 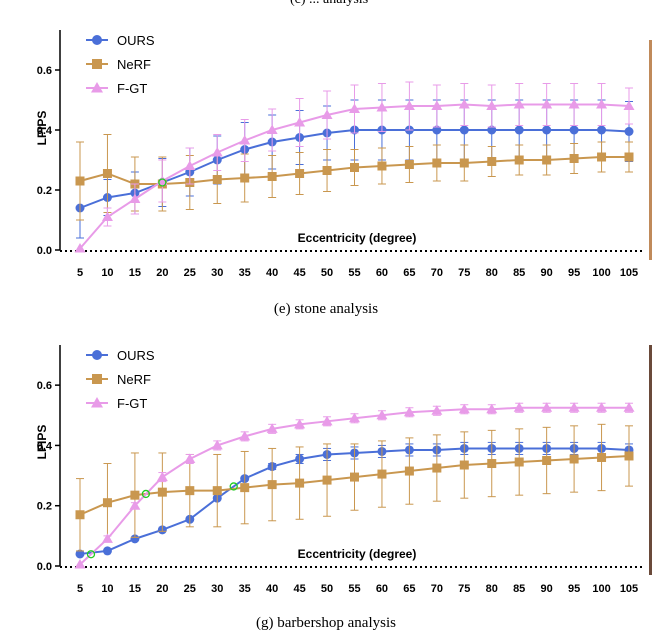 What do you see at coordinates (44, 567) in the screenshot?
I see `y-tick-label: 0.0` at bounding box center [44, 567].